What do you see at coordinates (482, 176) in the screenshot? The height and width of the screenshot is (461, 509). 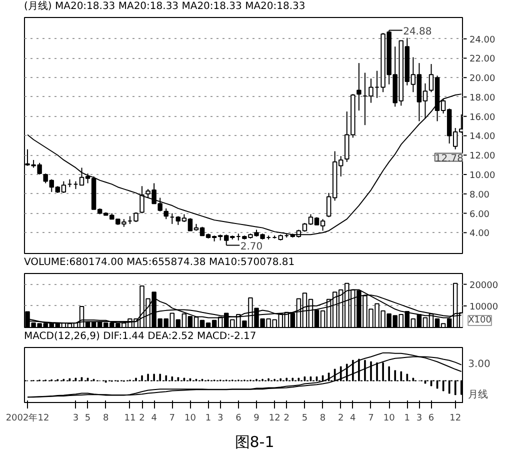 I see `y-tick-label: 10.00` at bounding box center [482, 176].